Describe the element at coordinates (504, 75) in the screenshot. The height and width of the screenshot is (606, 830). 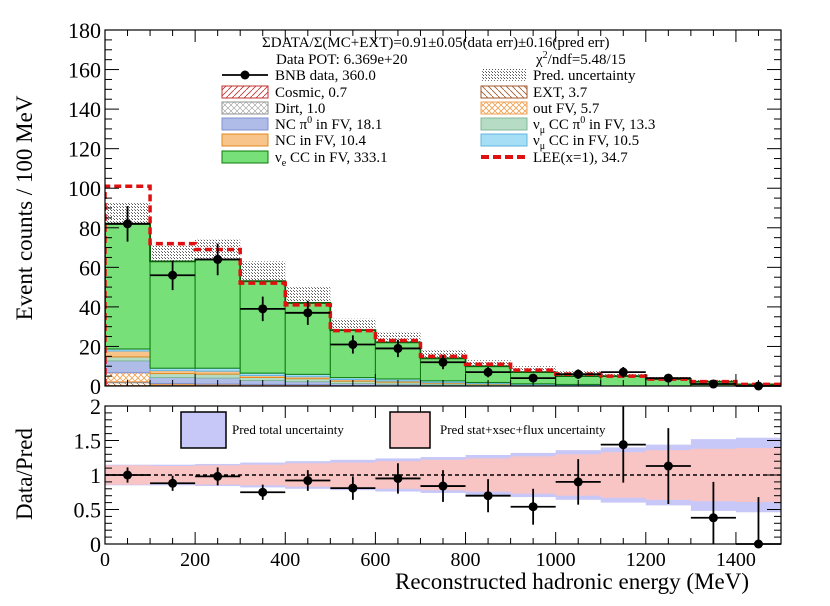
I see `legend-swatch-unc` at that location.